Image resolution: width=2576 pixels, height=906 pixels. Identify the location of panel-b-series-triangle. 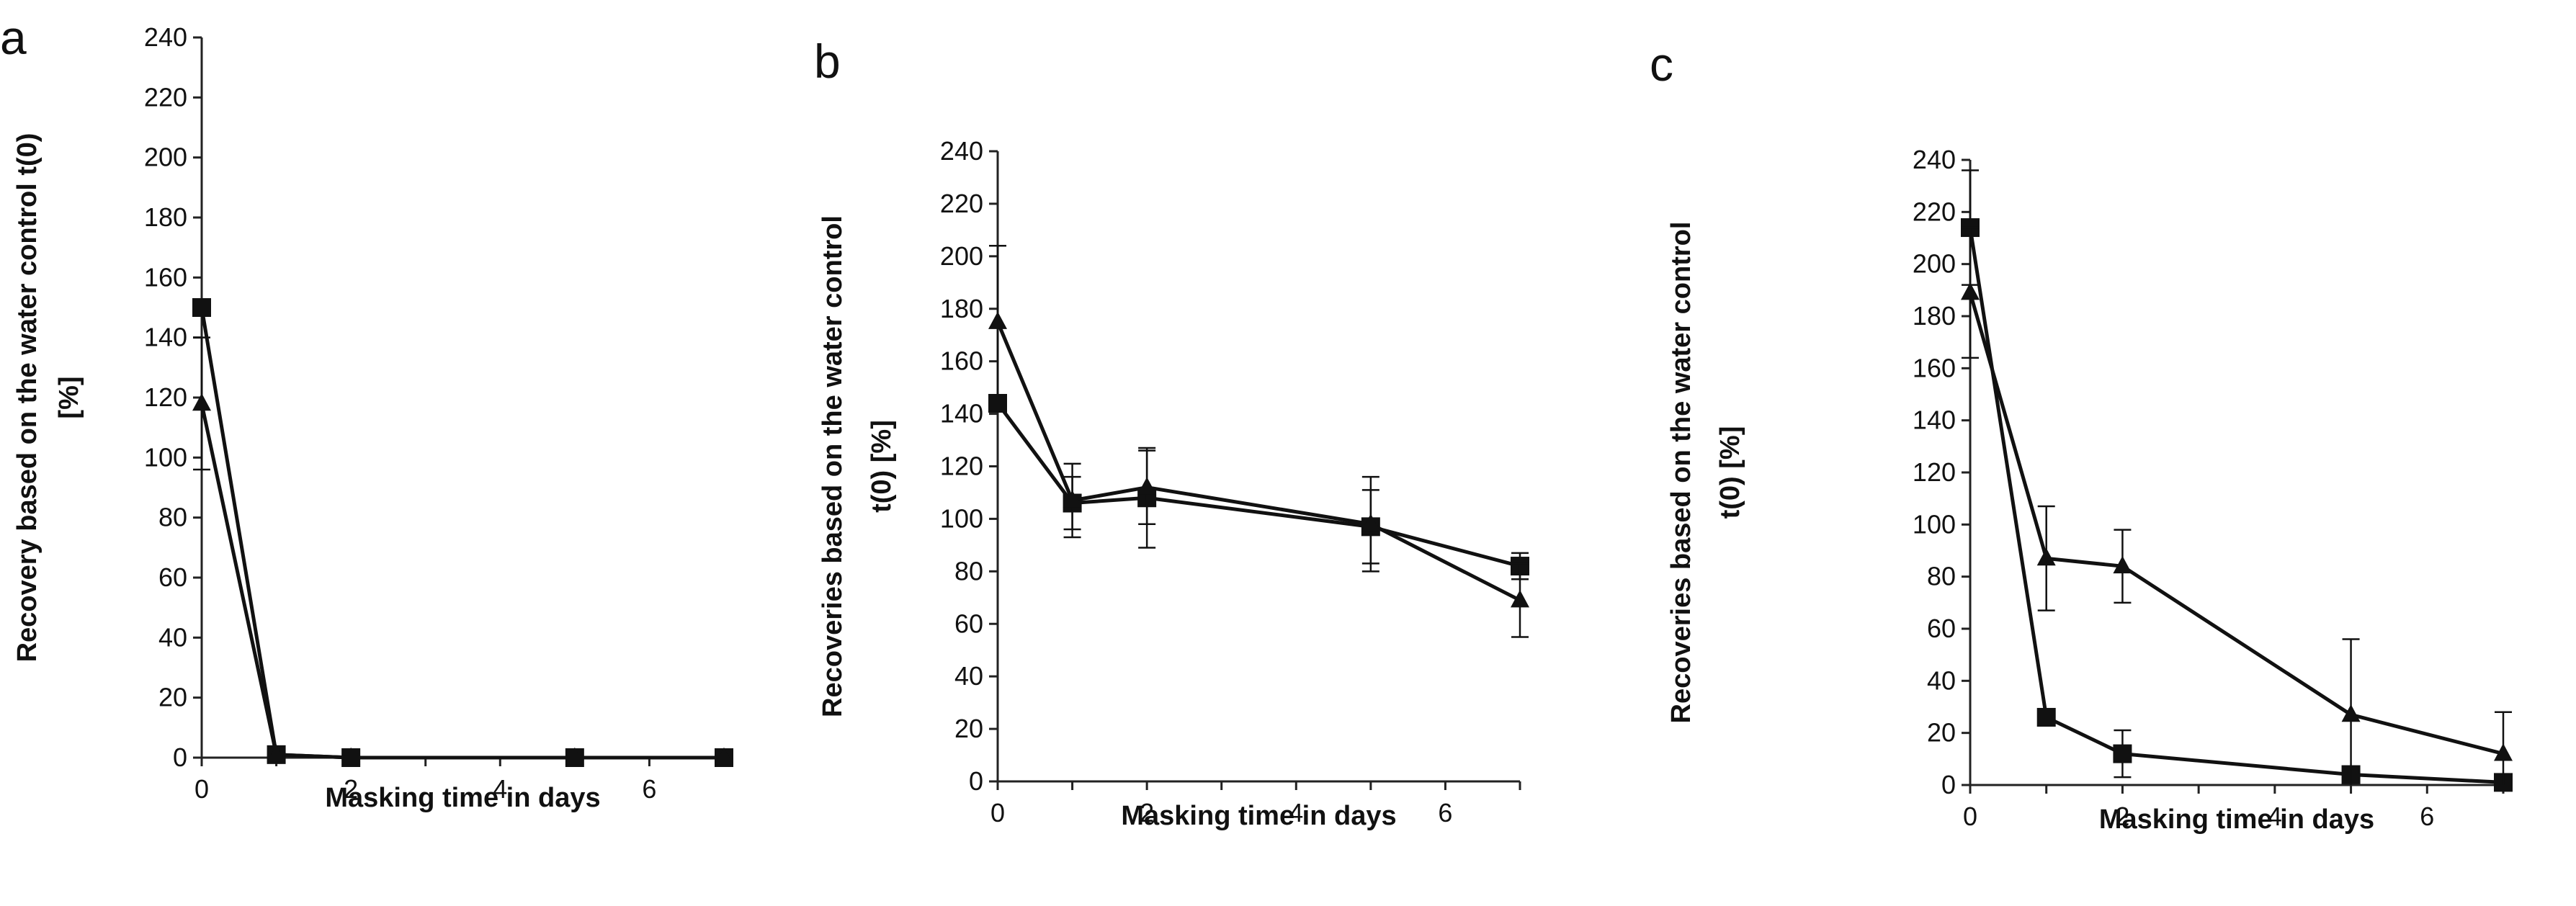
(1258, 441).